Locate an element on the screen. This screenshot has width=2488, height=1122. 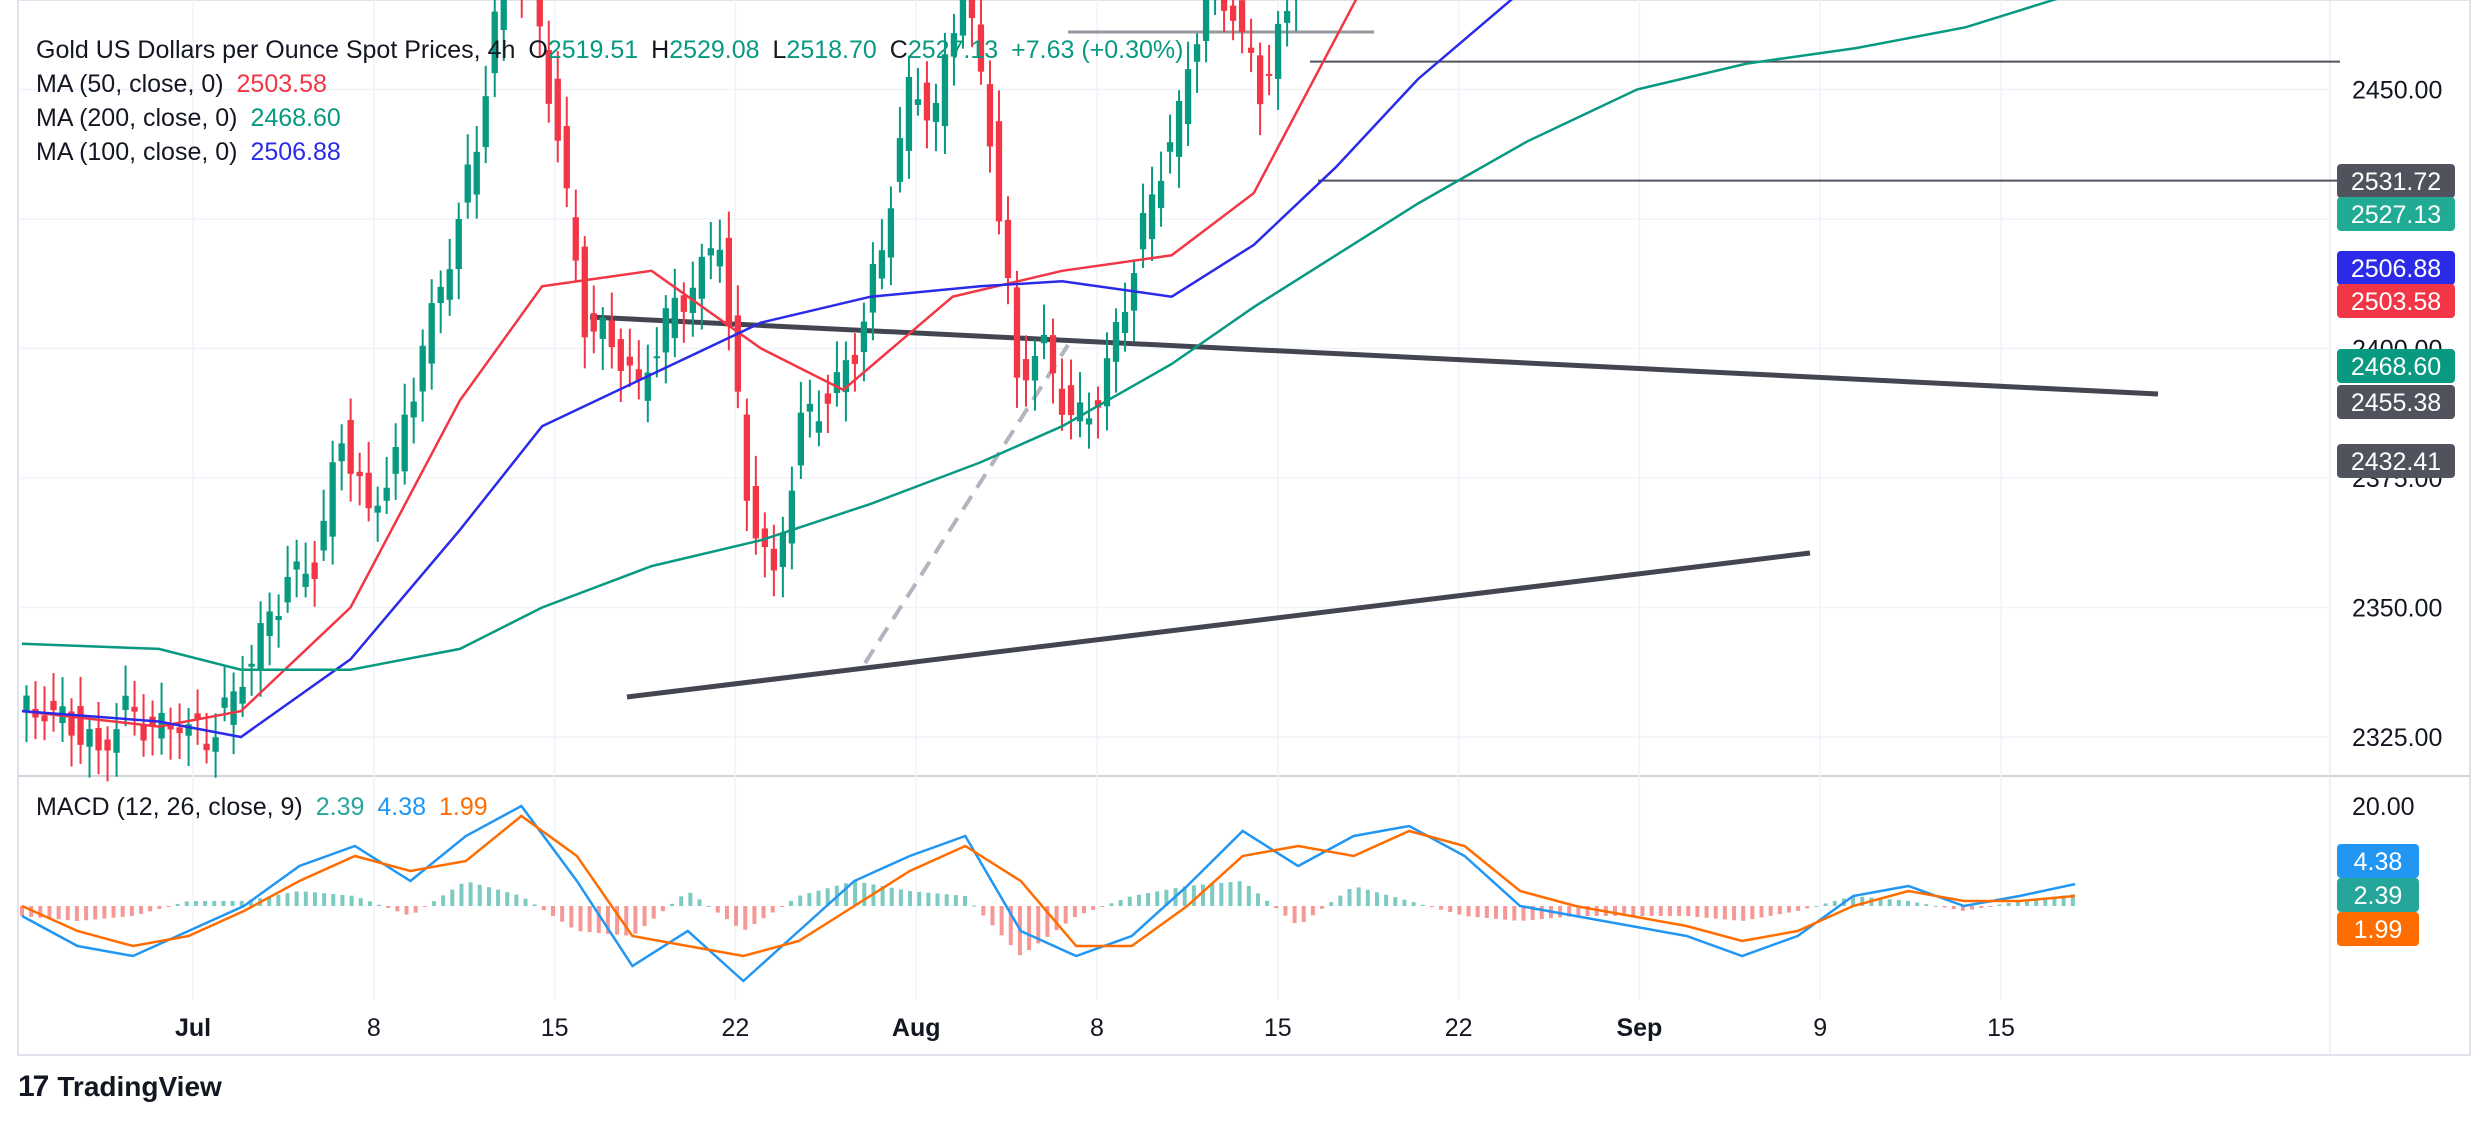
macd-signal-line is located at coordinates (1048, 886).